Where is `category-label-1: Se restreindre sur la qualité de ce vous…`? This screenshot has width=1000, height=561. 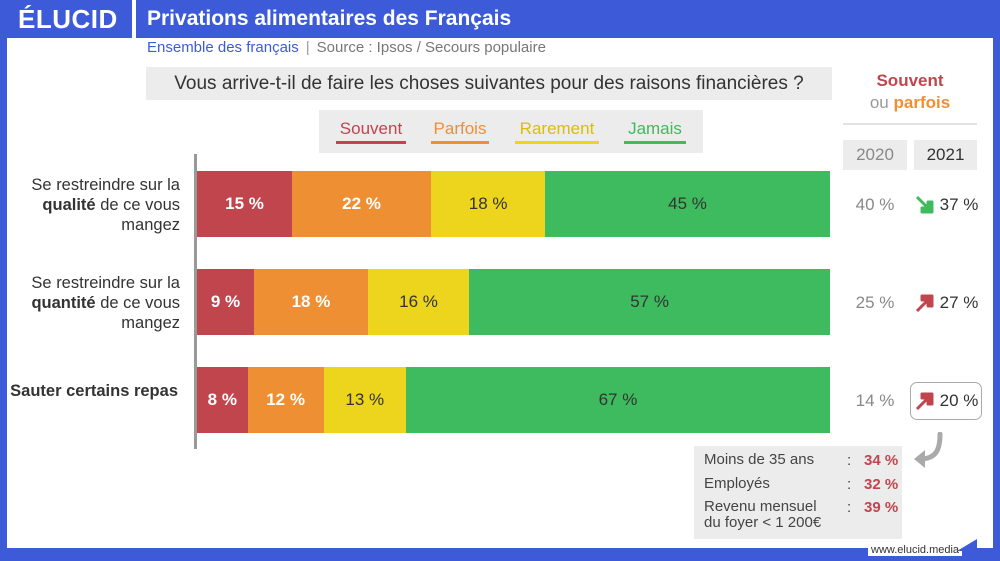 category-label-1: Se restreindre sur la qualité de ce vous… is located at coordinates (90, 205).